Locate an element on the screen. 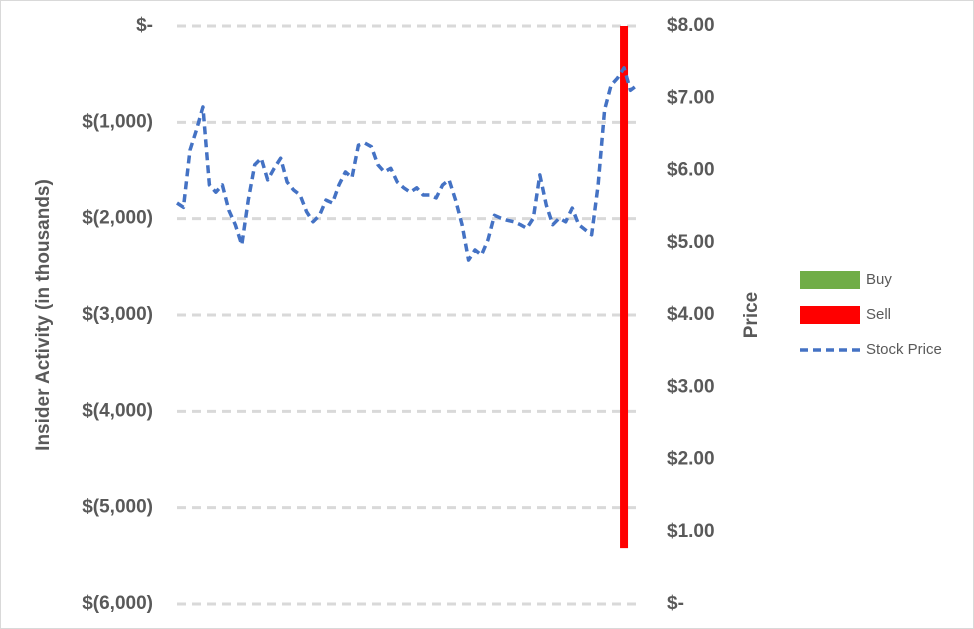  y-tick-label: $(4,000) is located at coordinates (117, 410).